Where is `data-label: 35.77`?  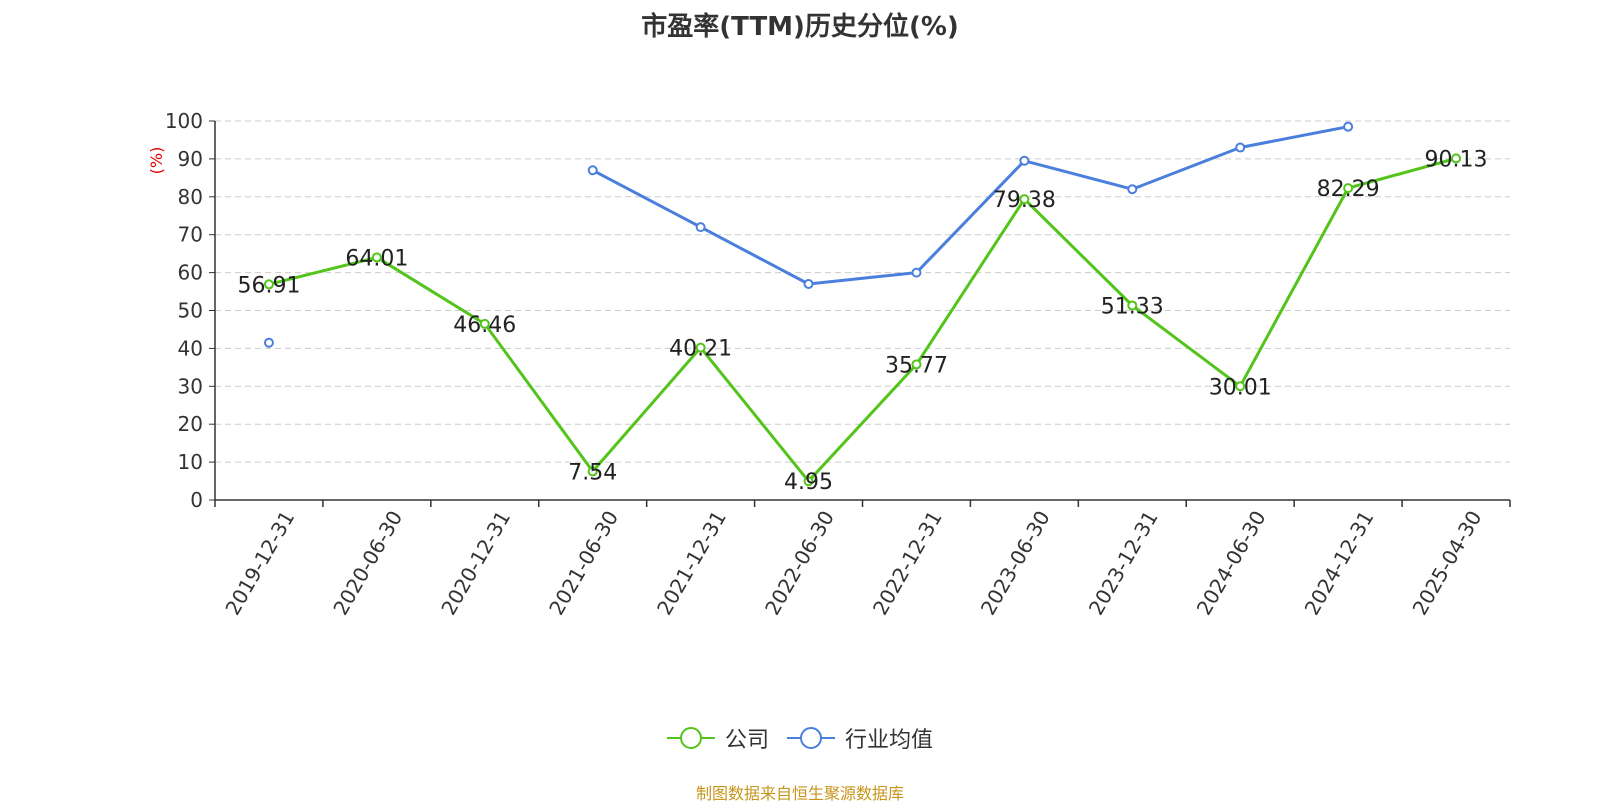
data-label: 35.77 is located at coordinates (916, 365).